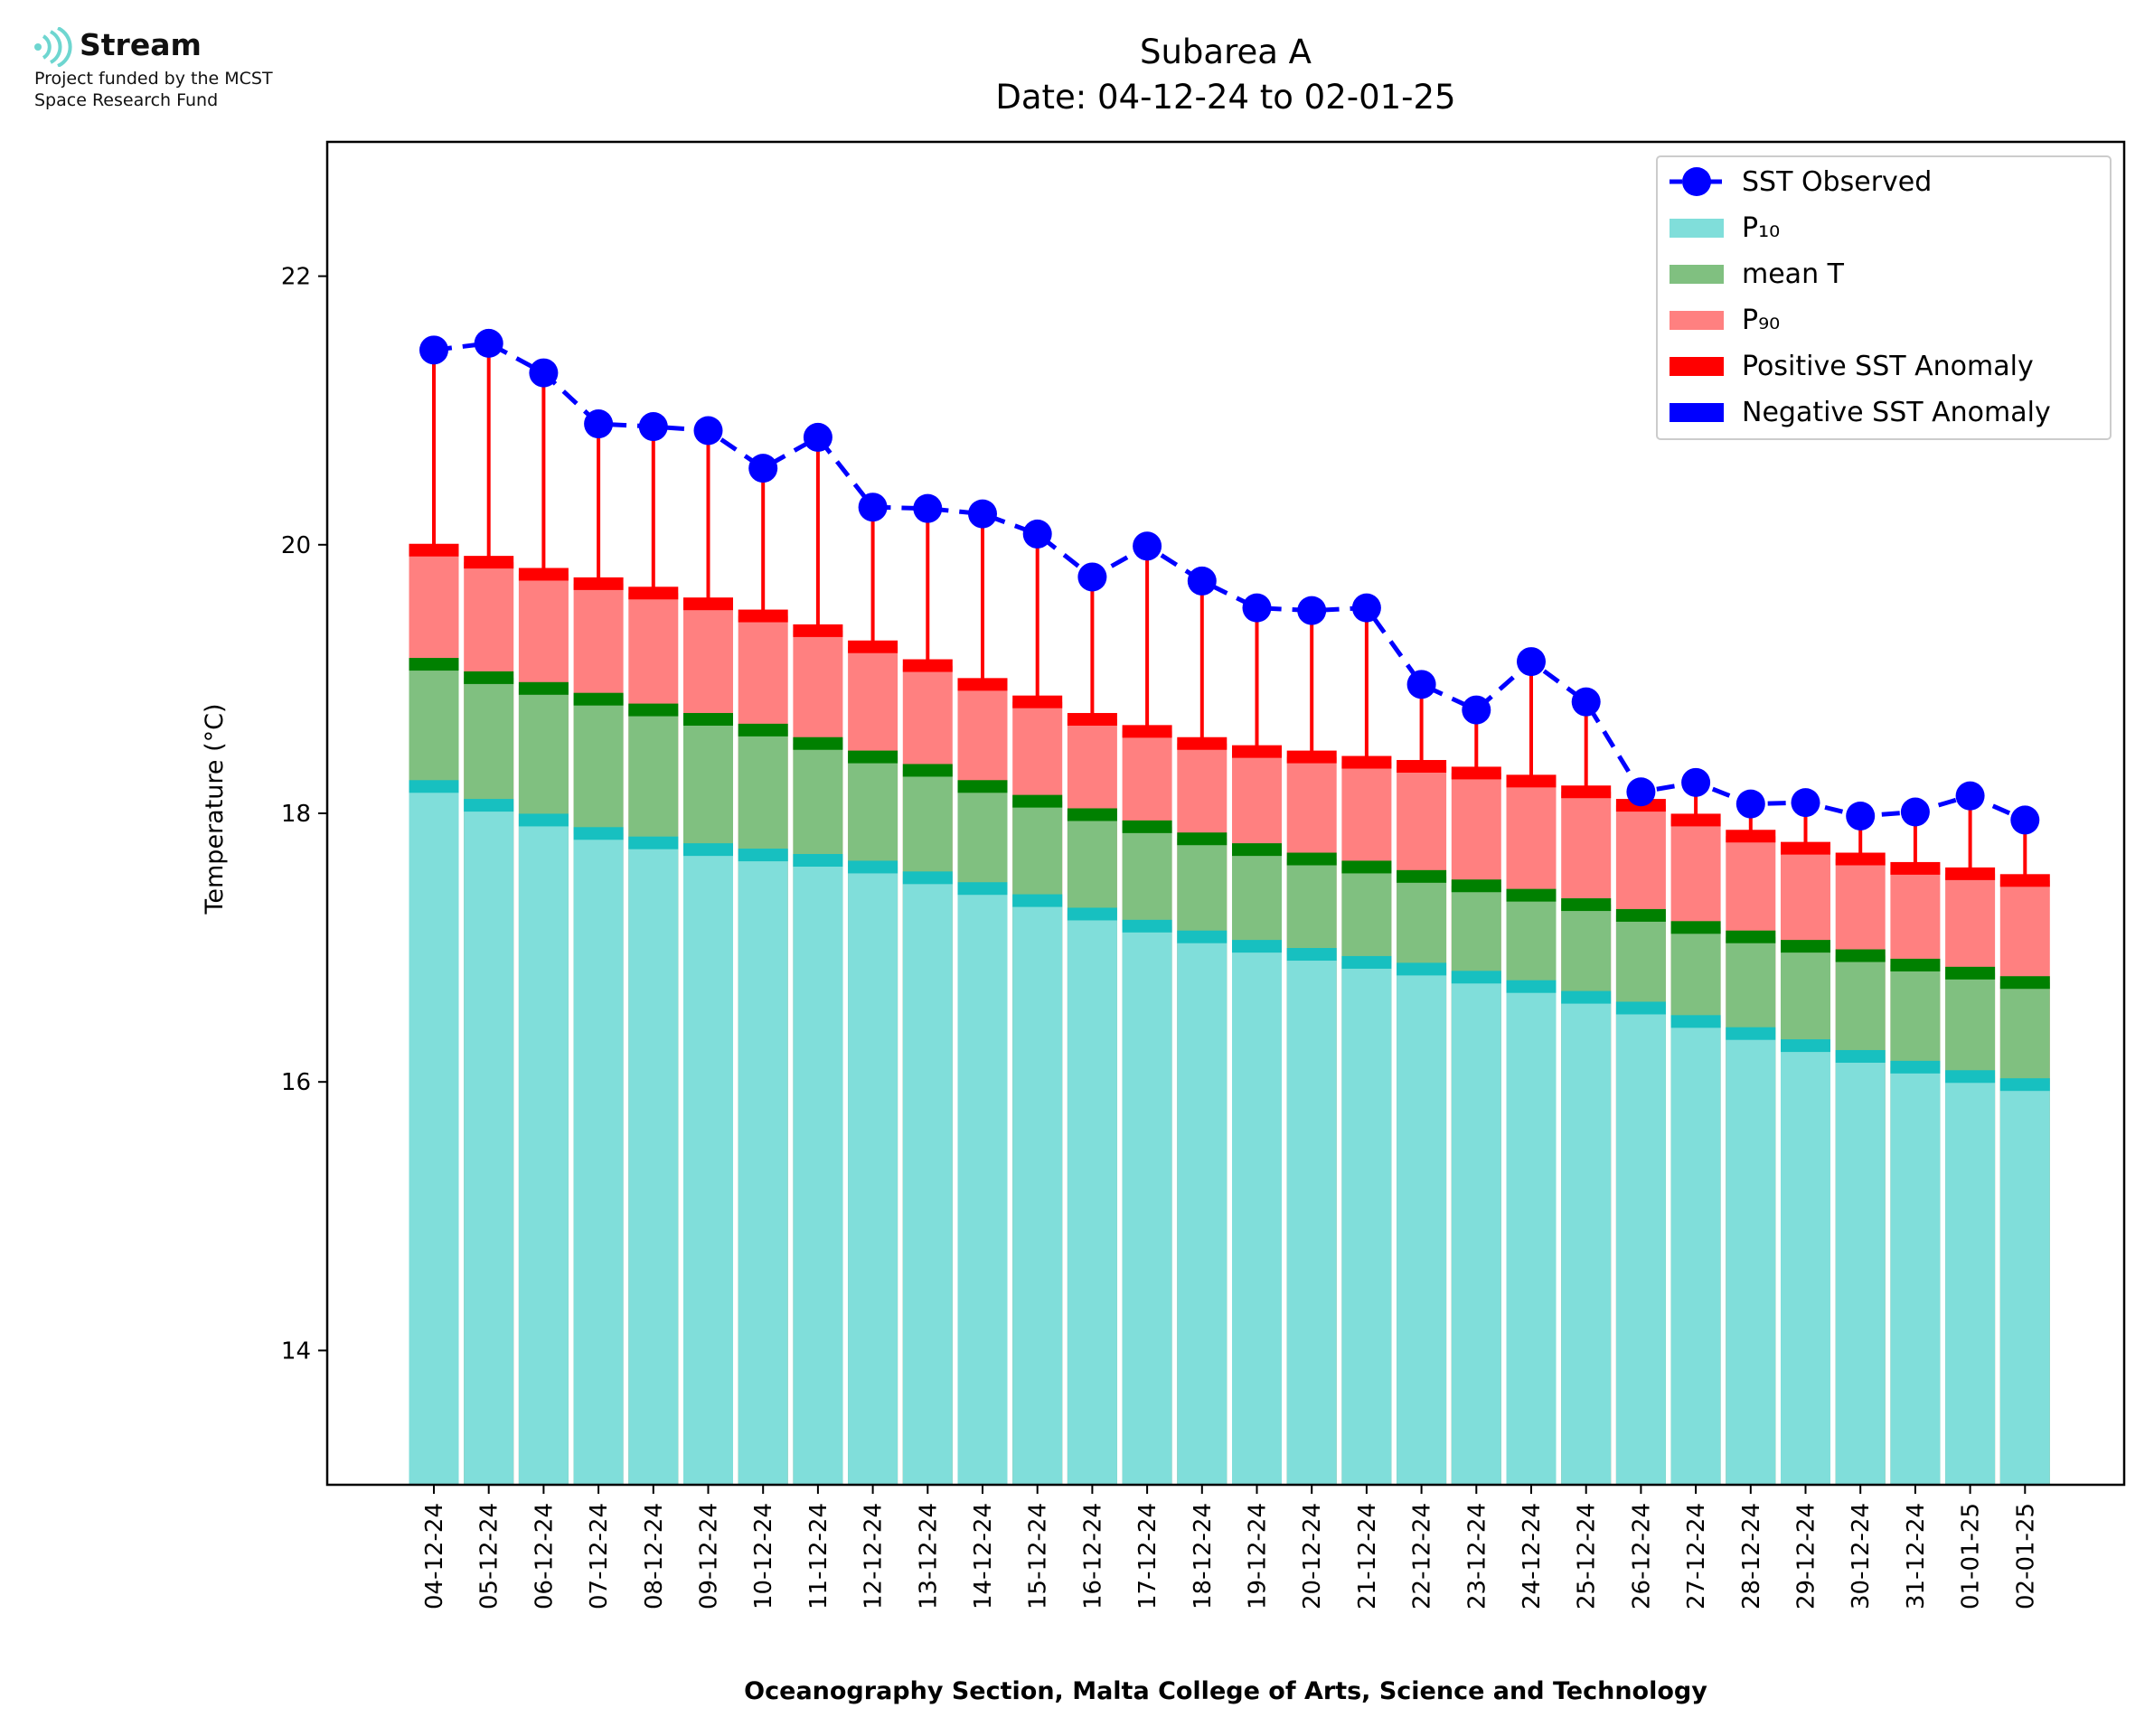  Describe the element at coordinates (1092, 1556) in the screenshot. I see `x-tick-label: 16-12-24` at that location.